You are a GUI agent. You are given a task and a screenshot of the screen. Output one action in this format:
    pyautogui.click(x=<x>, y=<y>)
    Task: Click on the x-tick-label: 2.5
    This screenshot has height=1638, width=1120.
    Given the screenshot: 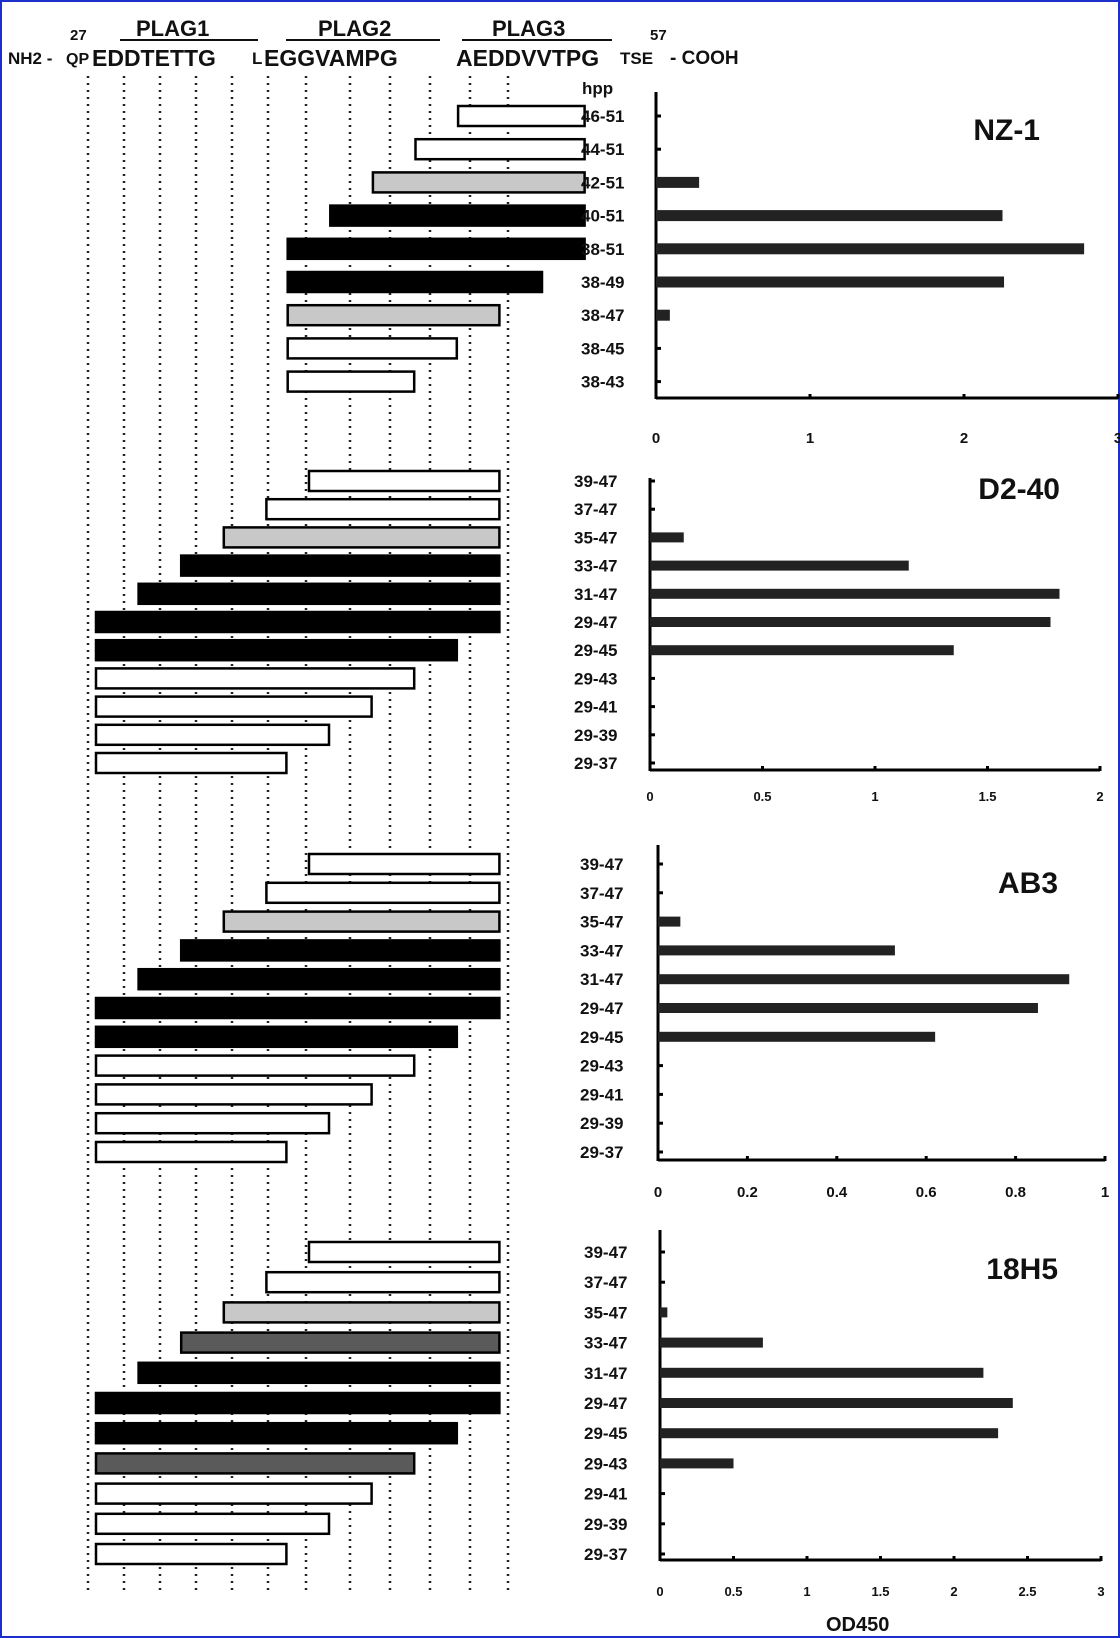 What is the action you would take?
    pyautogui.click(x=1027, y=1591)
    